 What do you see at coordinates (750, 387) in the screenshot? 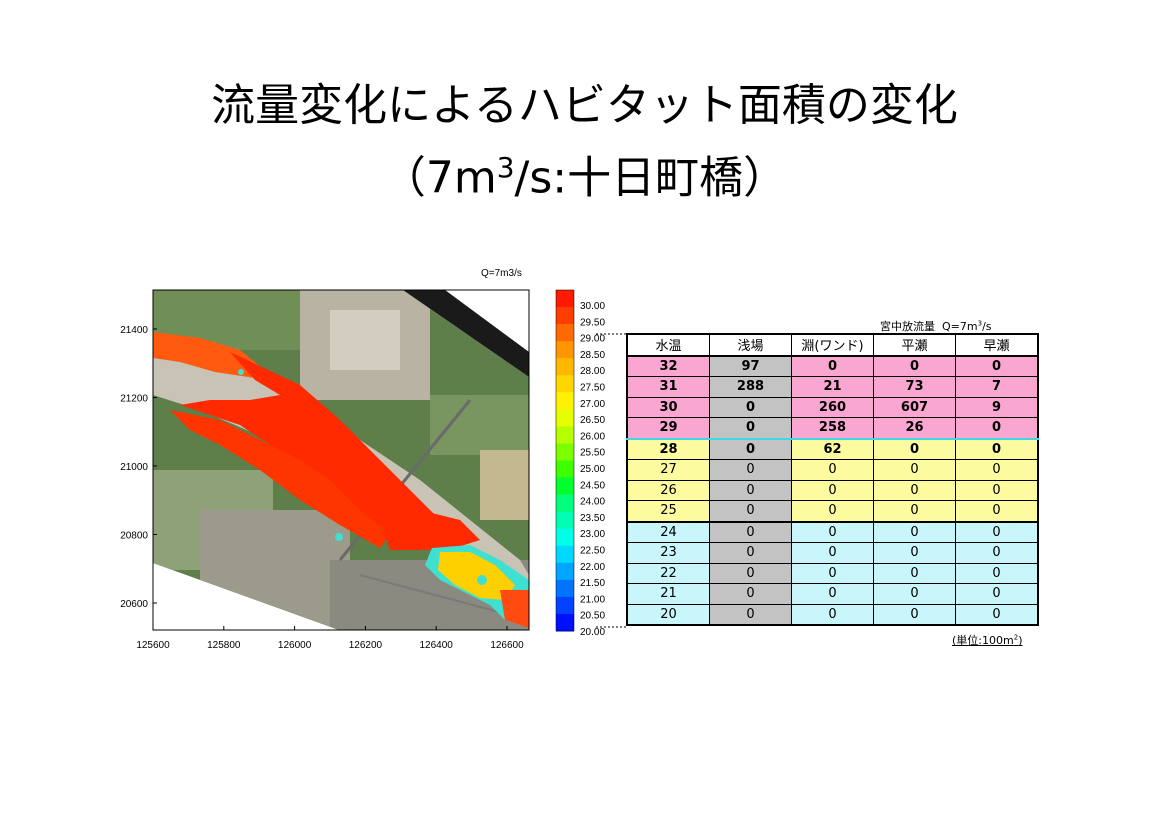
I see `value-cell: 288` at bounding box center [750, 387].